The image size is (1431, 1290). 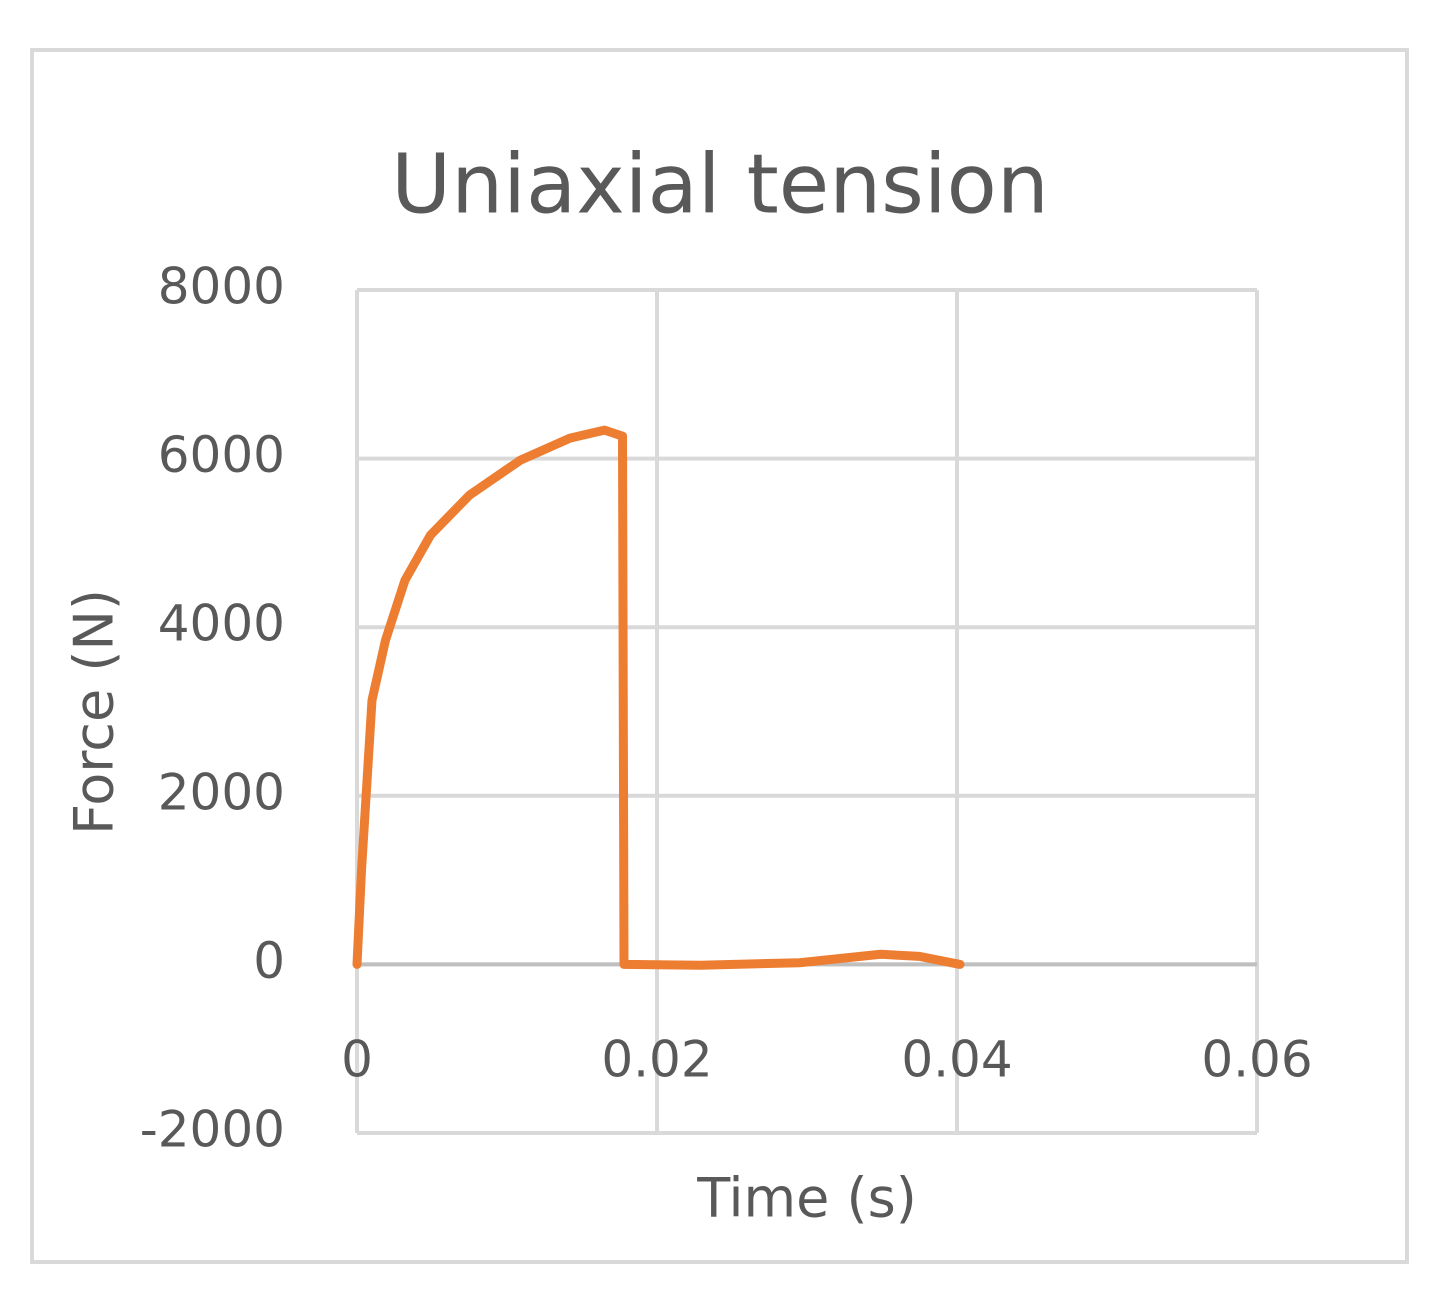 I want to click on x-tick-label: 0.06, so click(x=1256, y=1060).